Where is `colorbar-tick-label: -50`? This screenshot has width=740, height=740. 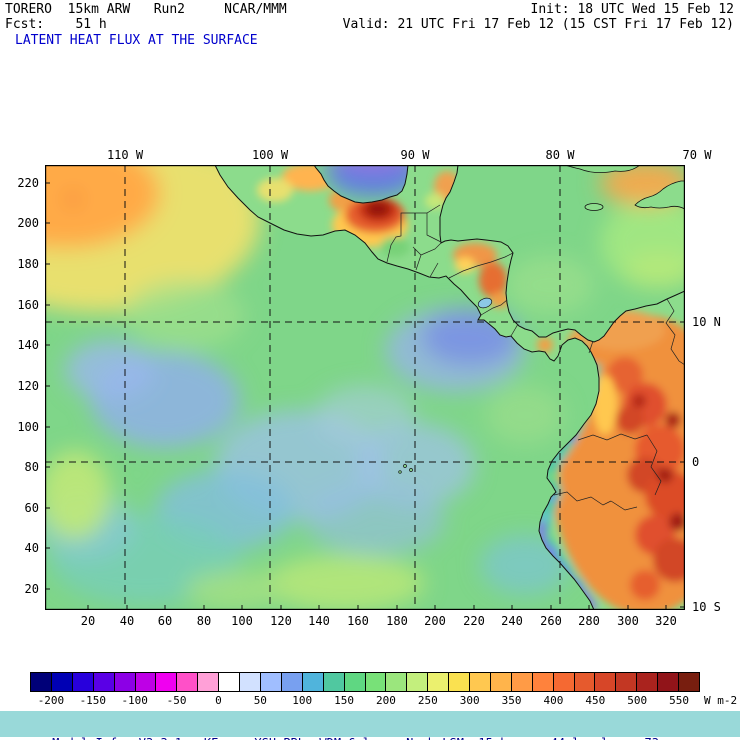
colorbar-tick-label: -50 is located at coordinates (176, 700).